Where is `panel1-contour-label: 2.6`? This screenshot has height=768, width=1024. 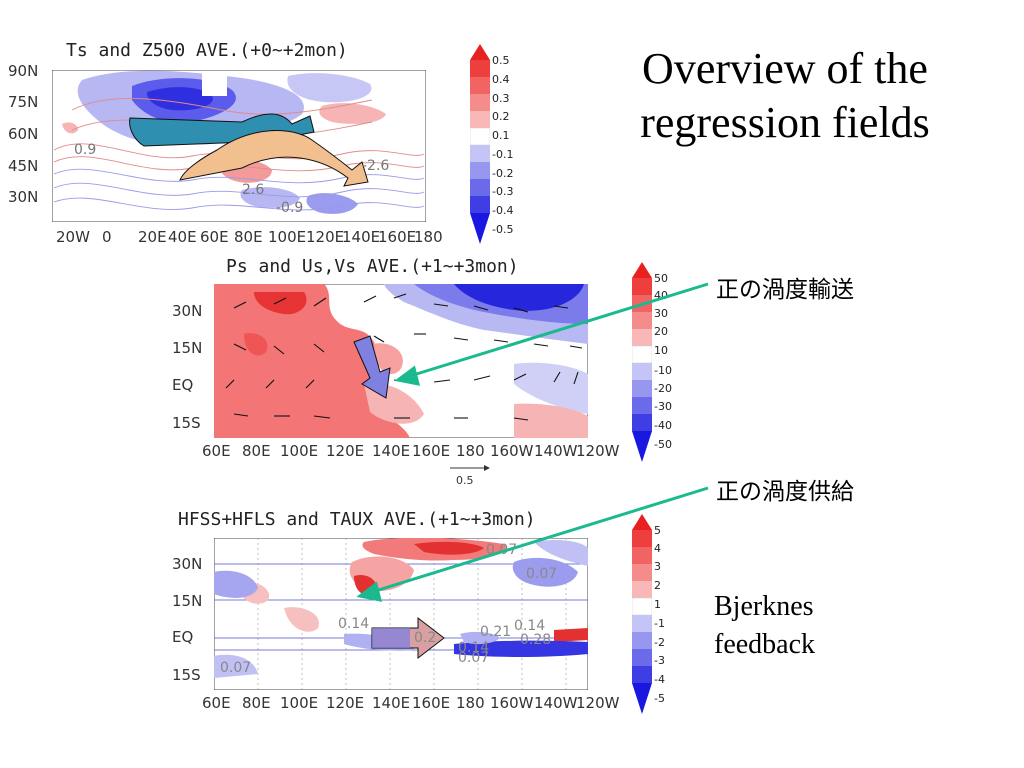 panel1-contour-label: 2.6 is located at coordinates (253, 190).